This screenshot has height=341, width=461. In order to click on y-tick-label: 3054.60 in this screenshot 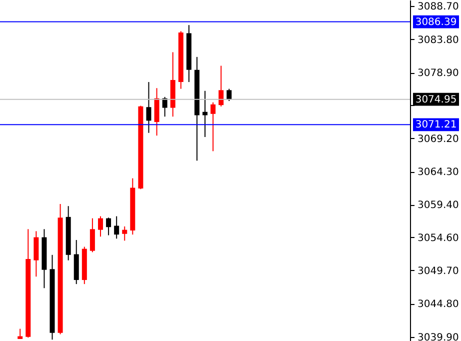, I will do `click(438, 238)`.